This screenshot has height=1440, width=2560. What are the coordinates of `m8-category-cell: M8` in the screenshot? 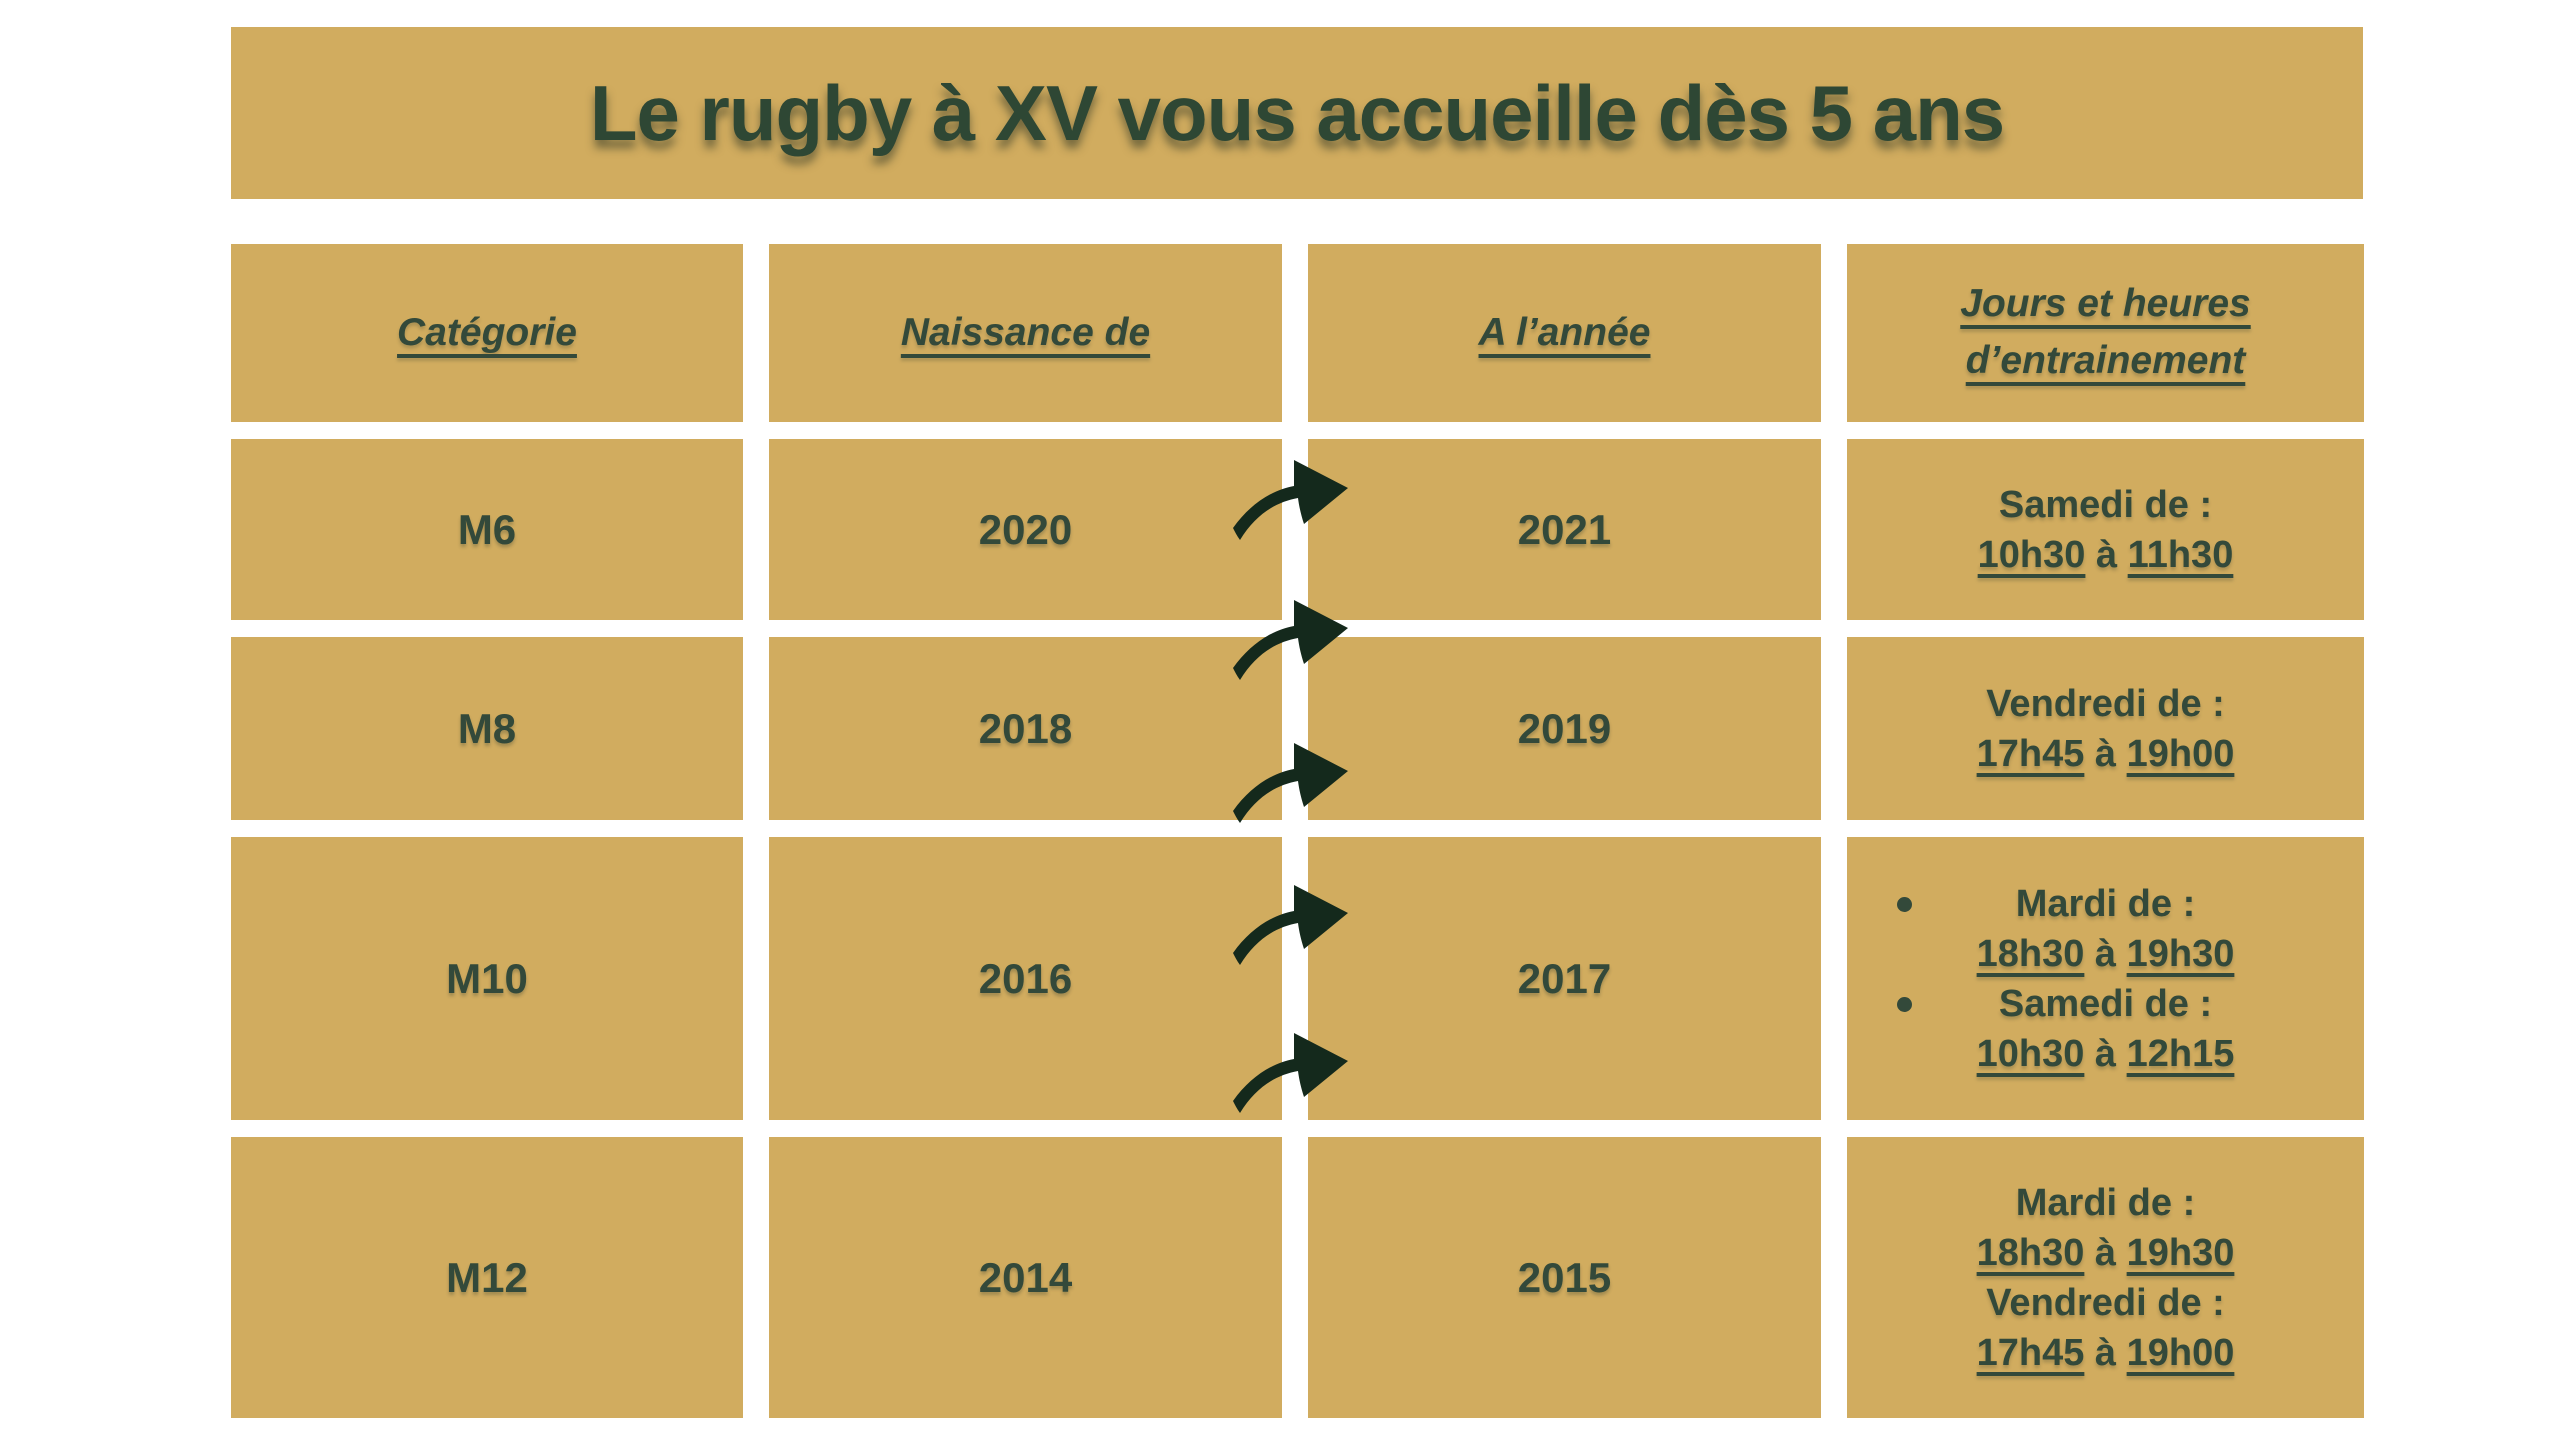 It's located at (487, 728).